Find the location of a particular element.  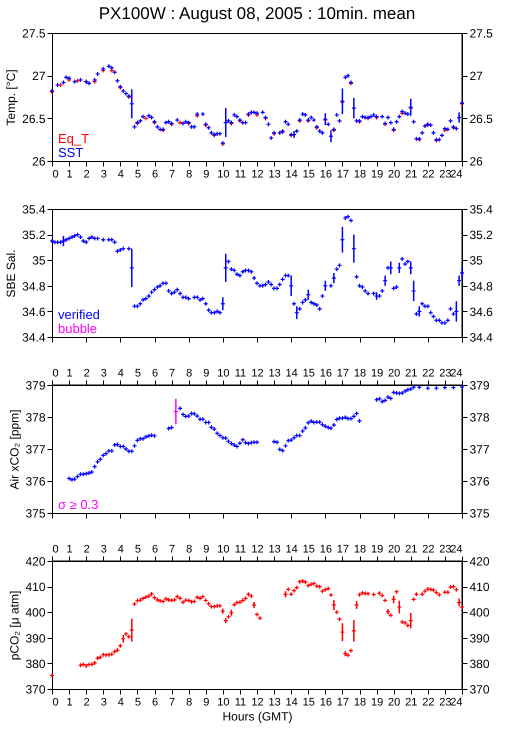

x-tick-label: 15 is located at coordinates (308, 550).